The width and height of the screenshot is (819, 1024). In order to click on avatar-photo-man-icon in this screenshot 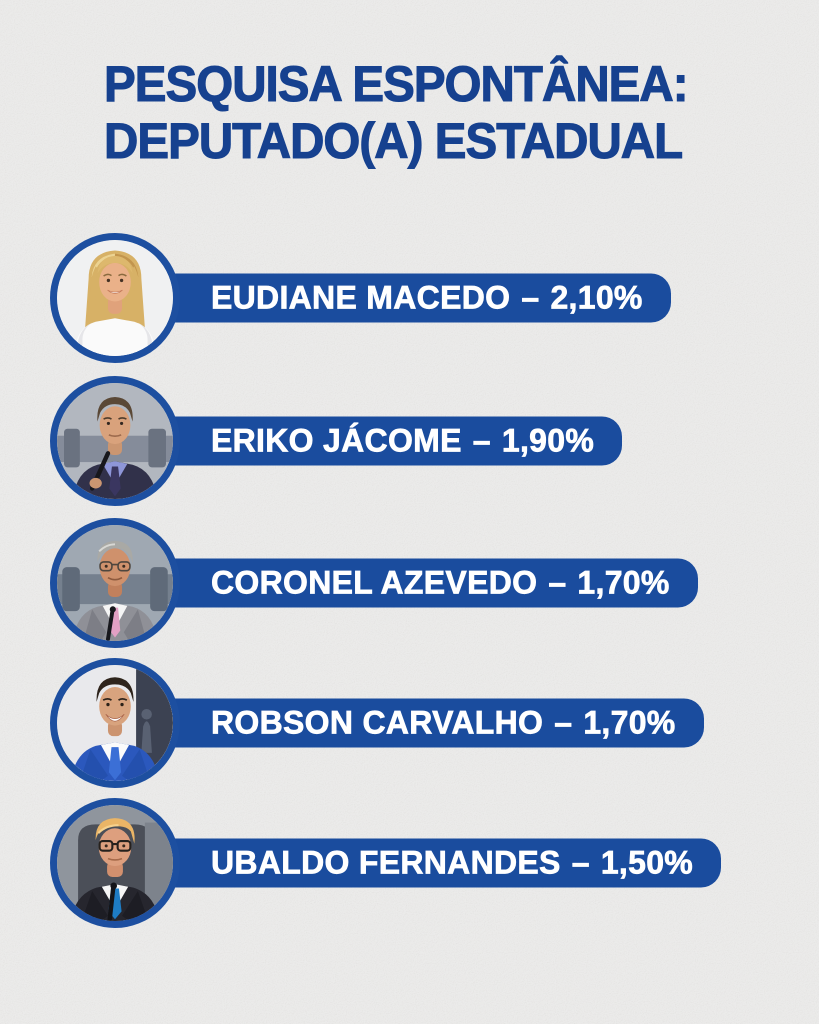, I will do `click(115, 441)`.